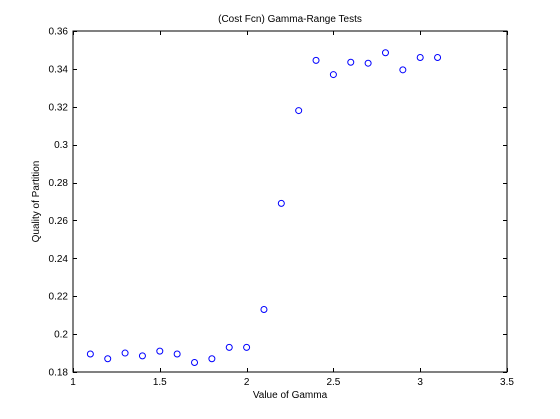 The image size is (560, 419). Describe the element at coordinates (290, 19) in the screenshot. I see `chart-title: (Cost Fcn) Gamma-Range Tests` at that location.